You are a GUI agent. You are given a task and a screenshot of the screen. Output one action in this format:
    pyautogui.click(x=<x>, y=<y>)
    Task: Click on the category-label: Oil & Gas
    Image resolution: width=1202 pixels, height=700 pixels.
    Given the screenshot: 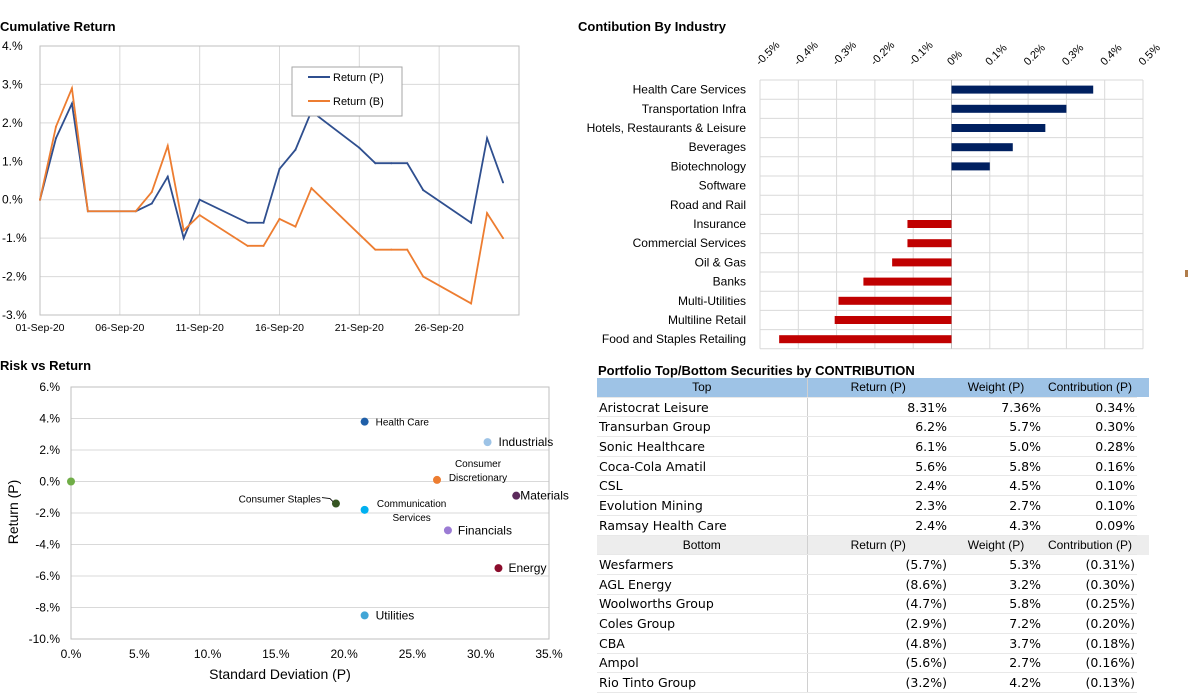 What is the action you would take?
    pyautogui.click(x=720, y=262)
    